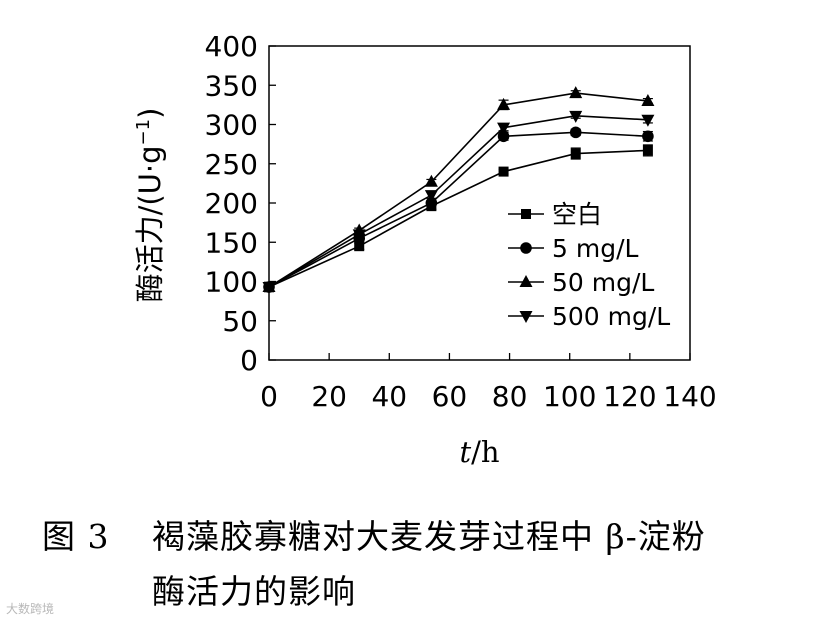 The image size is (830, 622). What do you see at coordinates (611, 316) in the screenshot?
I see `legend-label: 500 mg/L` at bounding box center [611, 316].